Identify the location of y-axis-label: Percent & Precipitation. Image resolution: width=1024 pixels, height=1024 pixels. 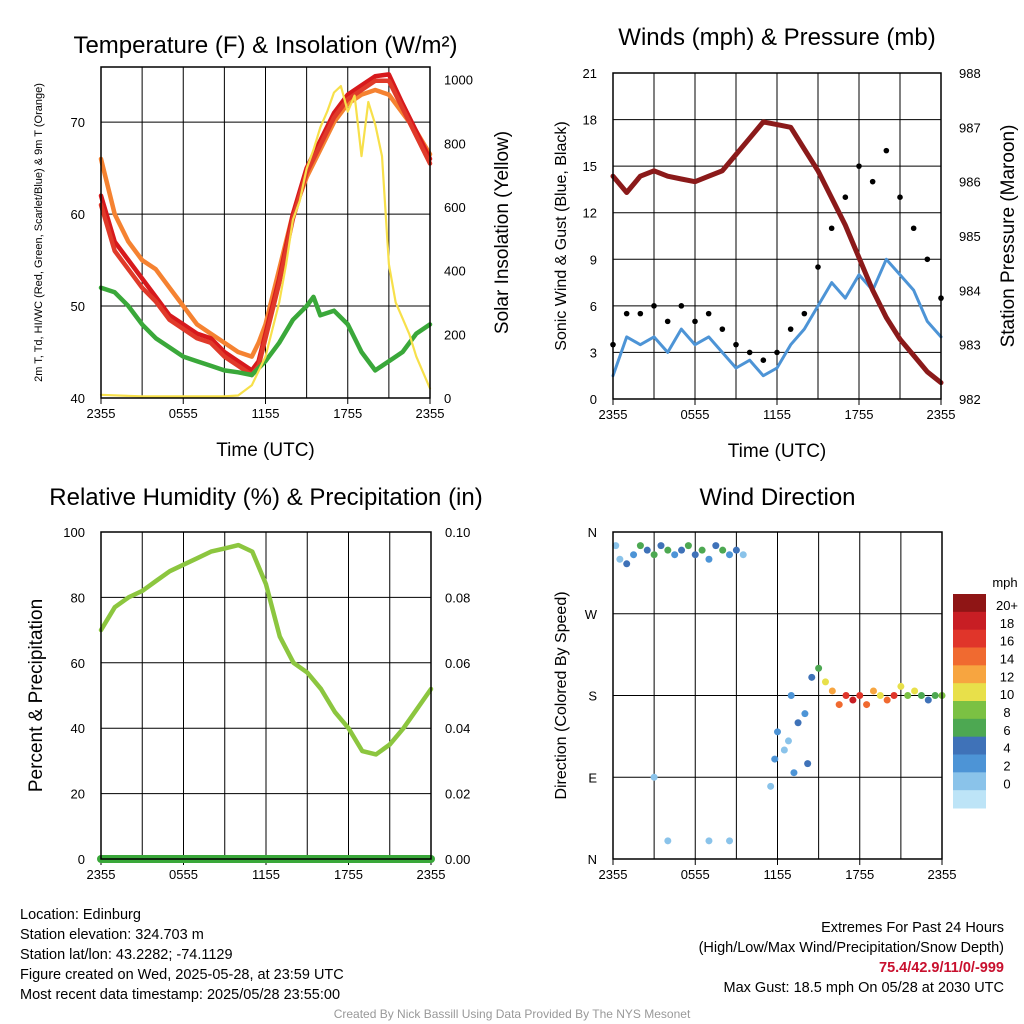
(36, 695).